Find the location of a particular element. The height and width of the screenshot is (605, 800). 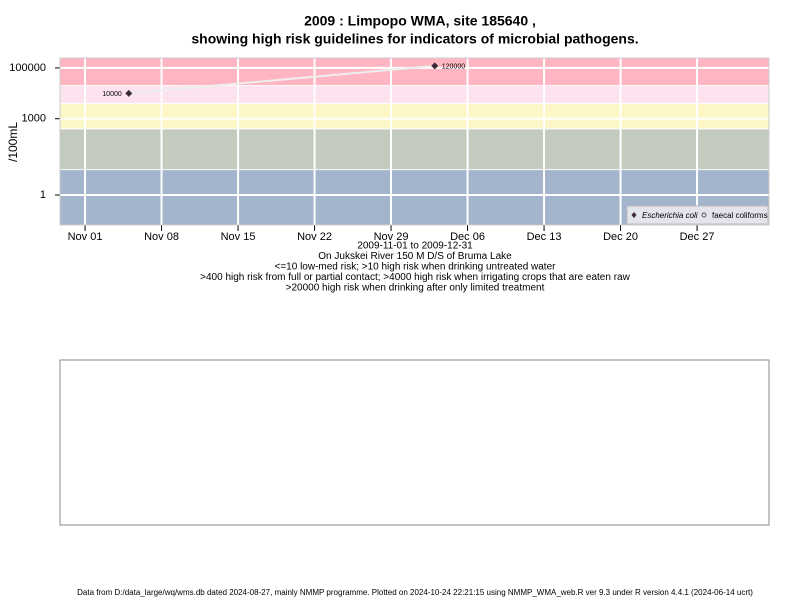

x-tick-label: Dec 27 is located at coordinates (697, 237).